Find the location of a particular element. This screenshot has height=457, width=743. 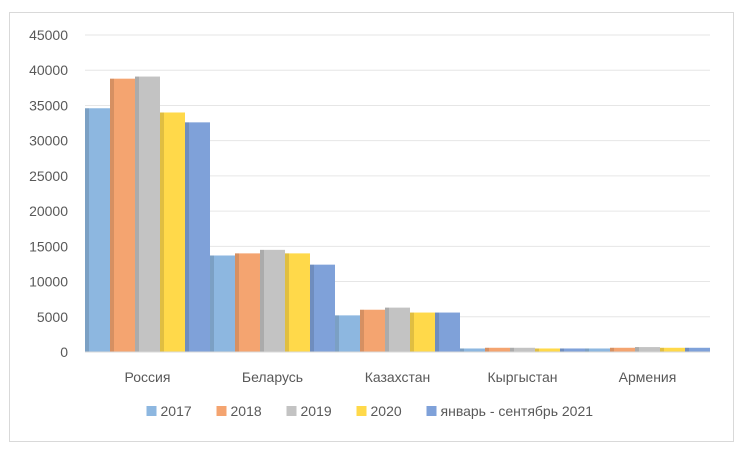

x-tick-label: Кыргыстан is located at coordinates (523, 377).